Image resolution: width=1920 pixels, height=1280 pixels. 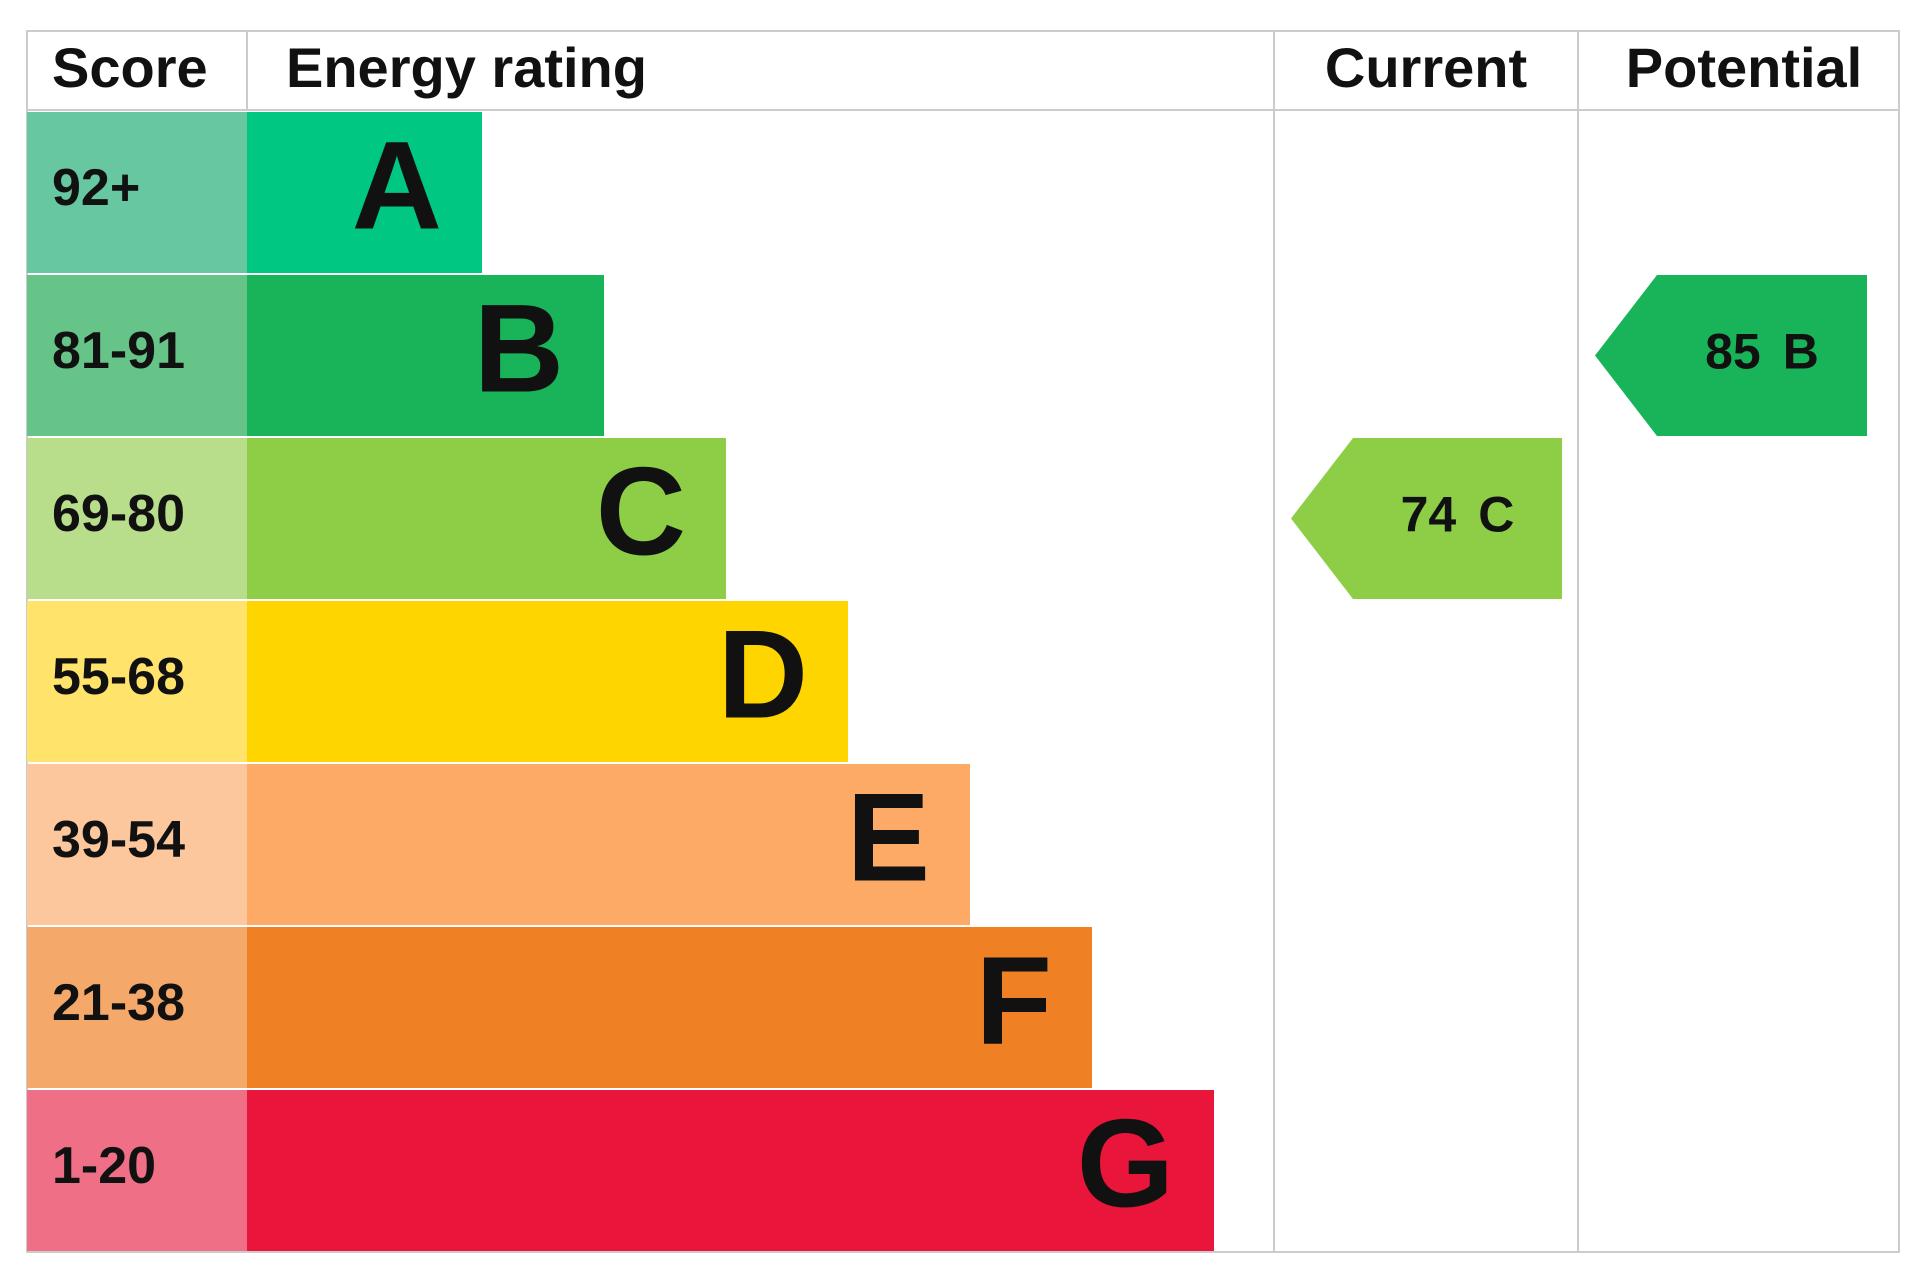 I want to click on potential-letter: B, so click(x=1801, y=352).